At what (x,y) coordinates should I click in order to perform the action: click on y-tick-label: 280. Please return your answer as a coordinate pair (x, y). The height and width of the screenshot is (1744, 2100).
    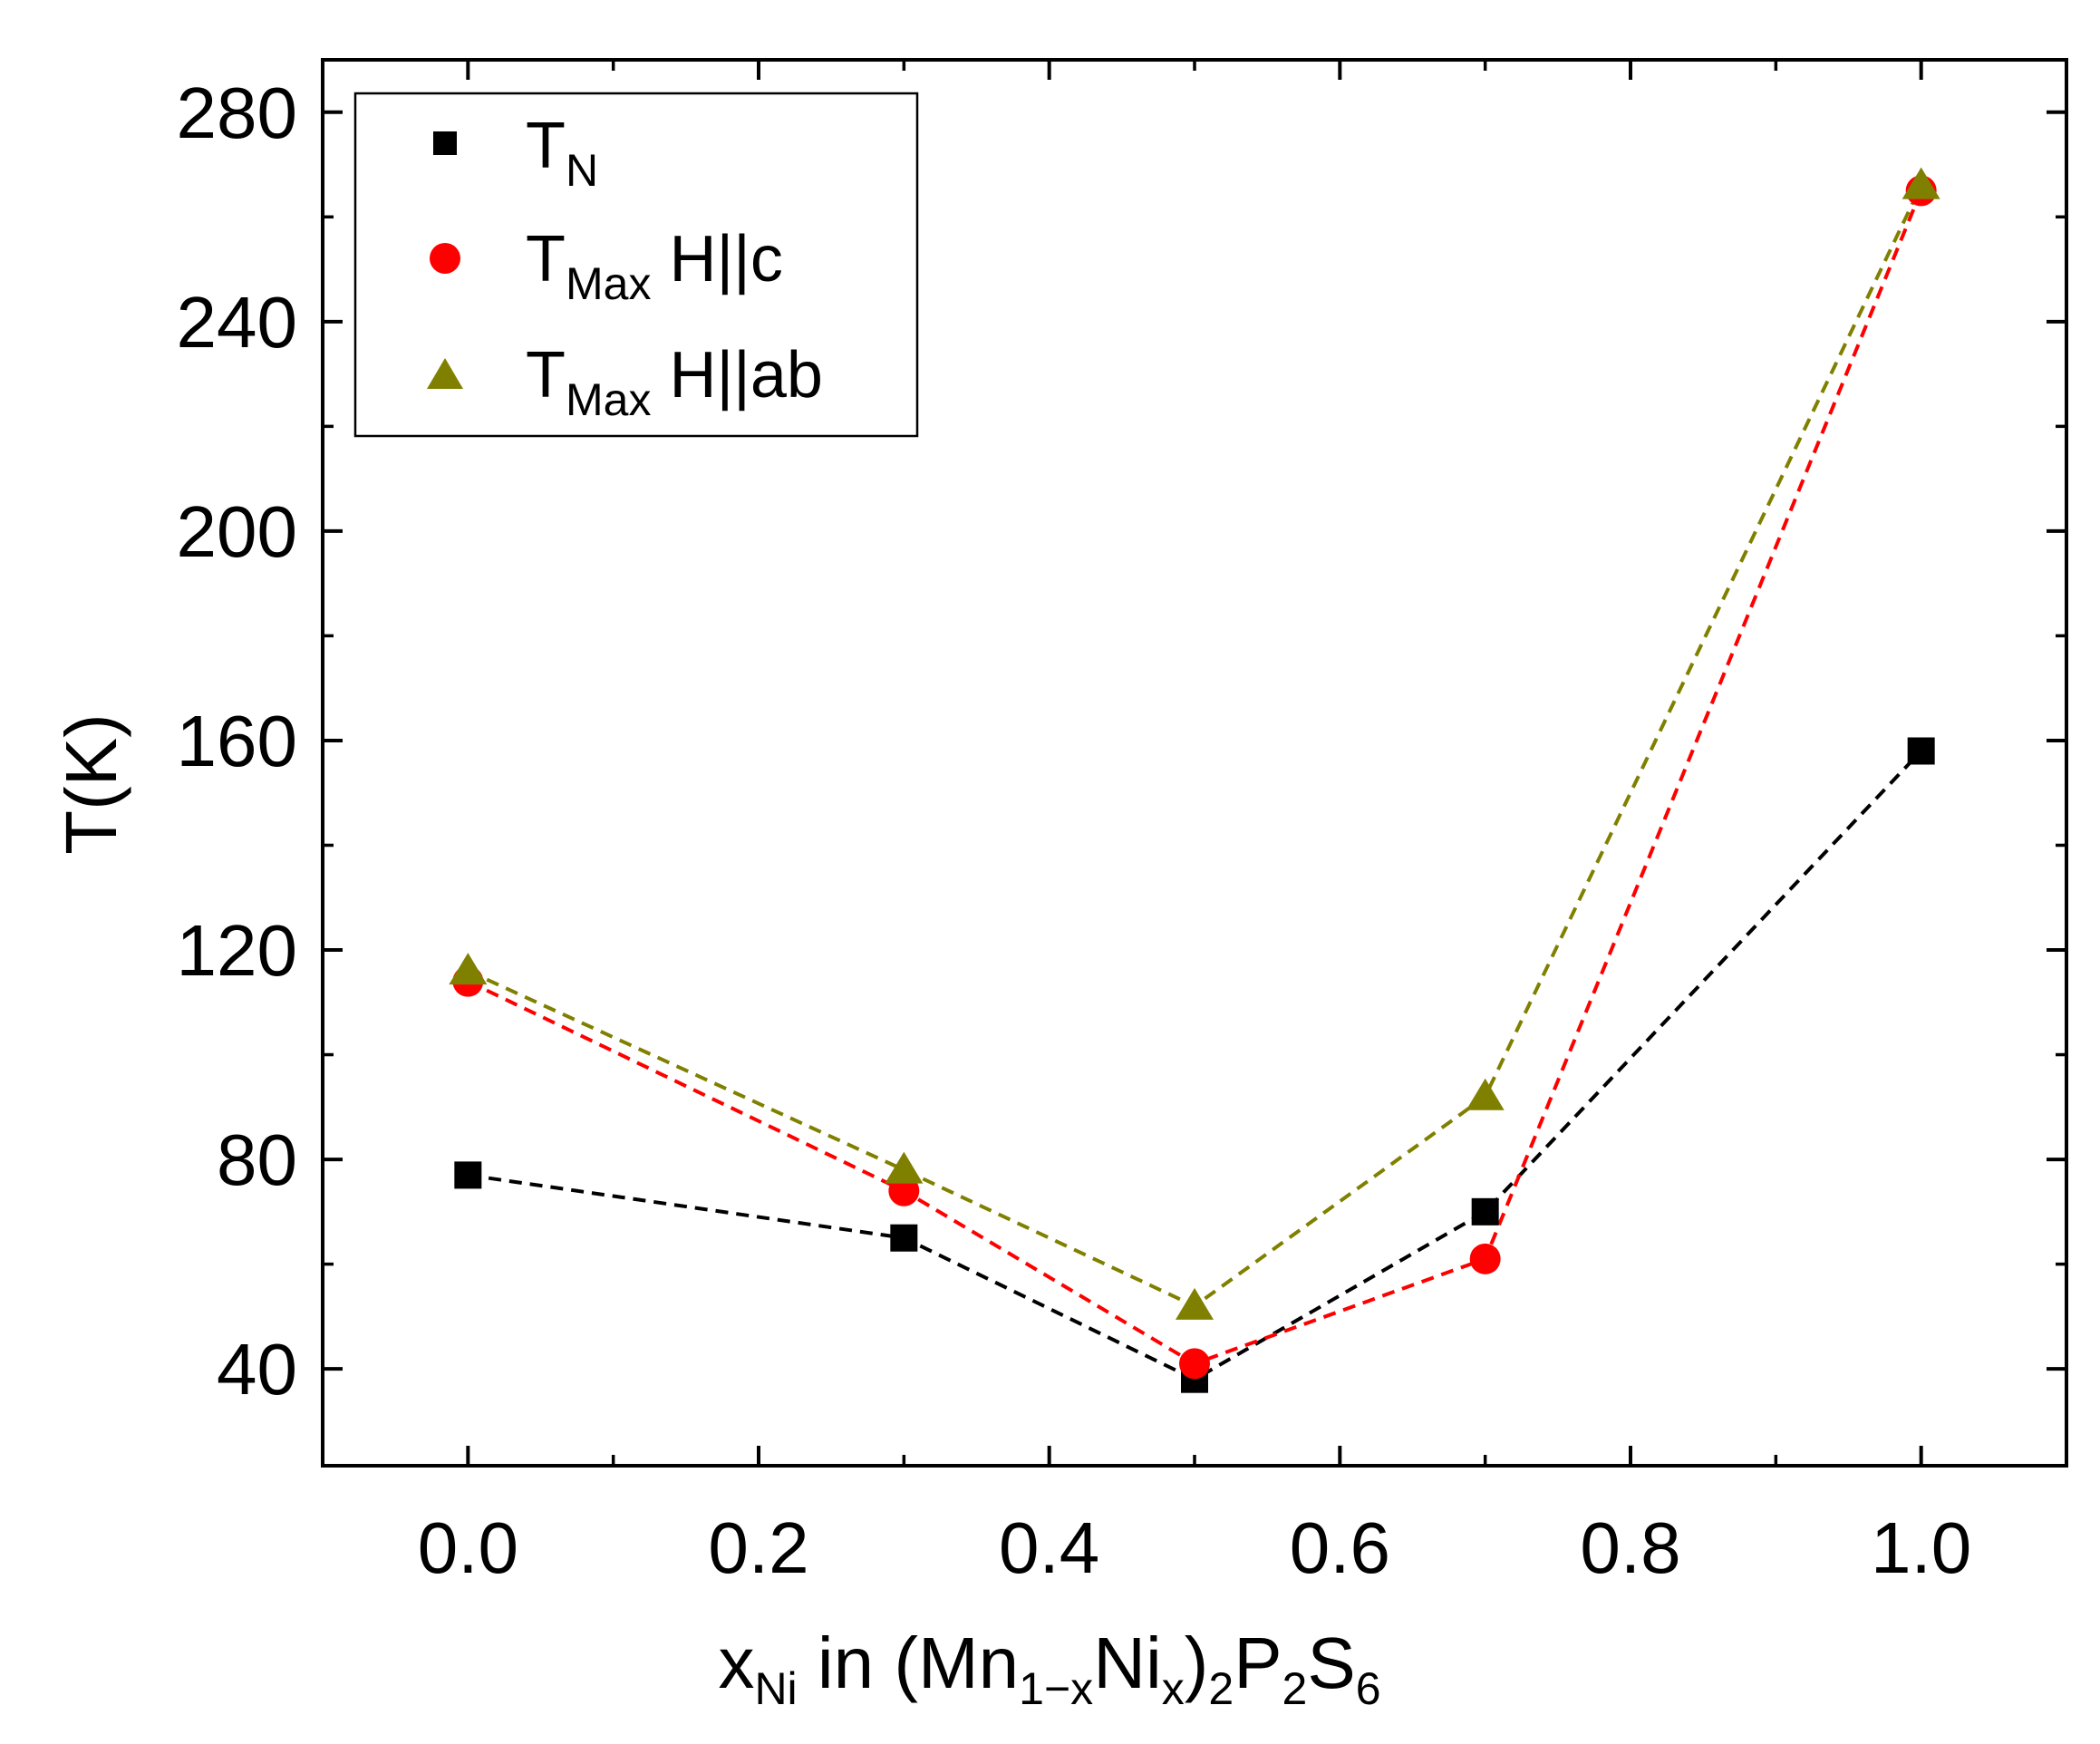
    Looking at the image, I should click on (237, 113).